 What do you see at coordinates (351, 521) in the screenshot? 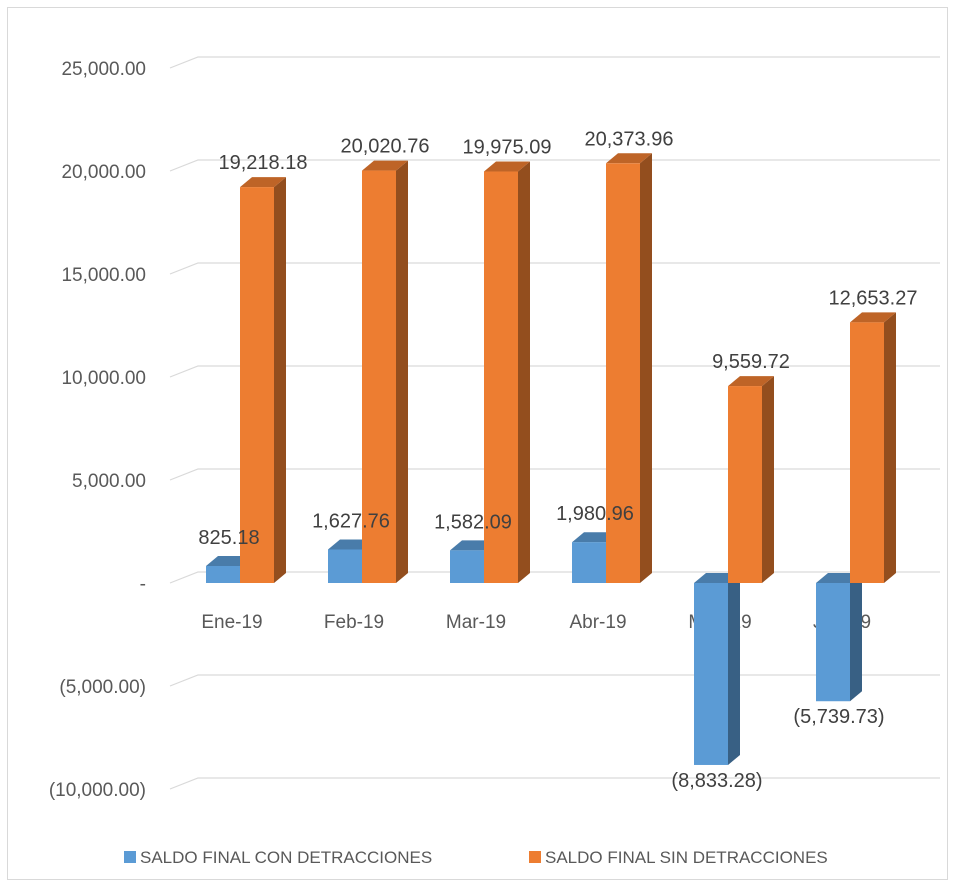
I see `data-label: 1,627.76` at bounding box center [351, 521].